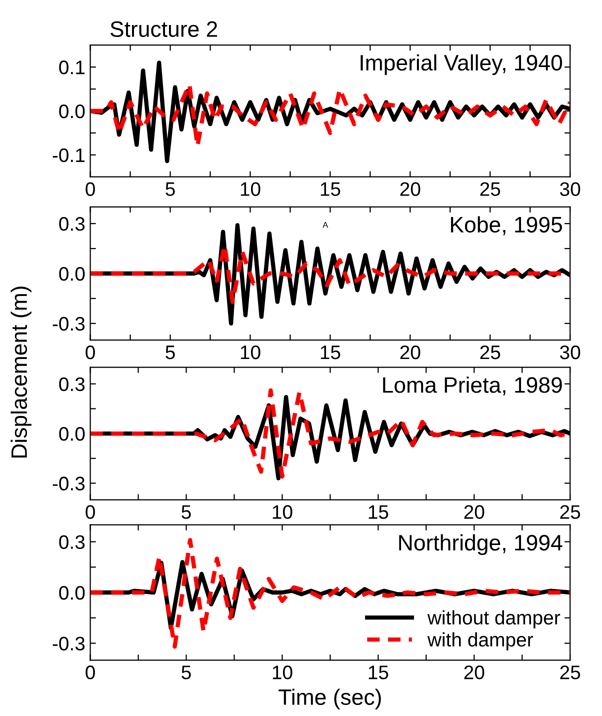  What do you see at coordinates (71, 67) in the screenshot?
I see `y-tick-label: 0.1` at bounding box center [71, 67].